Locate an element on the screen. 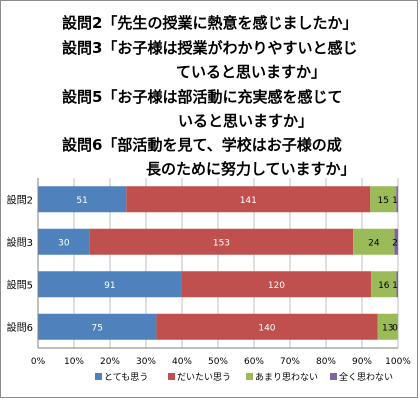  title-line-6: 設問6「部活動を見て、学校はお子様の成 is located at coordinates (202, 145).